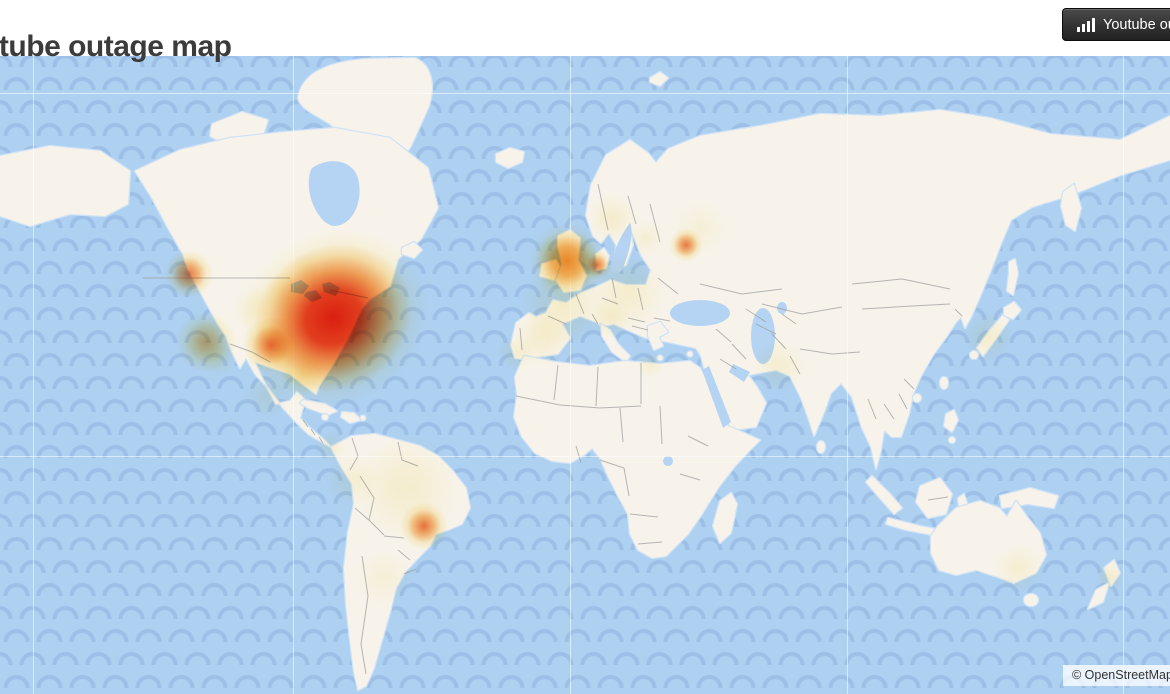 Image resolution: width=1170 pixels, height=694 pixels. I want to click on openstreetmap-link: © OpenStreetMap, so click(1121, 675).